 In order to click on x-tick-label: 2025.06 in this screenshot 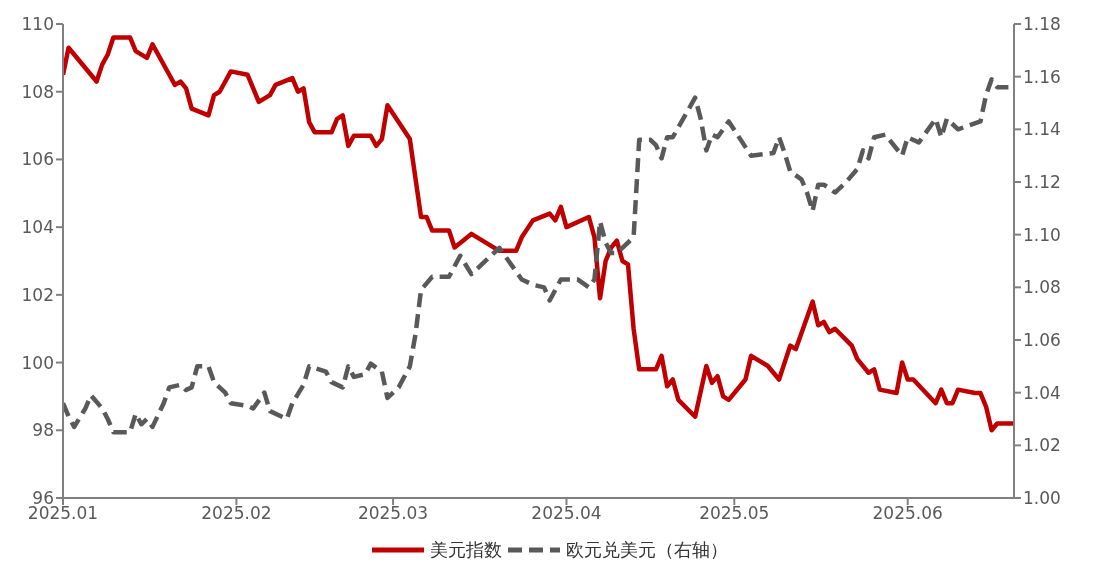, I will do `click(907, 513)`.